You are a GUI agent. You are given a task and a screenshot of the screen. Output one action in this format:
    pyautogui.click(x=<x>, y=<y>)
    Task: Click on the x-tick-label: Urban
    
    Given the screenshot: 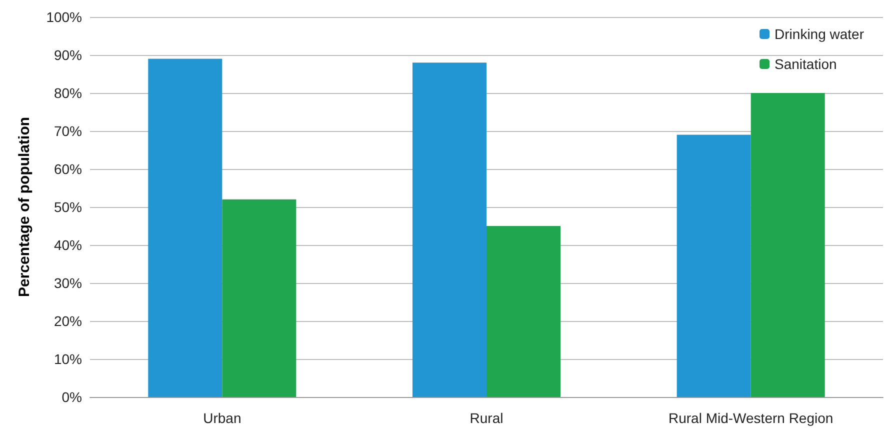 What is the action you would take?
    pyautogui.click(x=222, y=418)
    